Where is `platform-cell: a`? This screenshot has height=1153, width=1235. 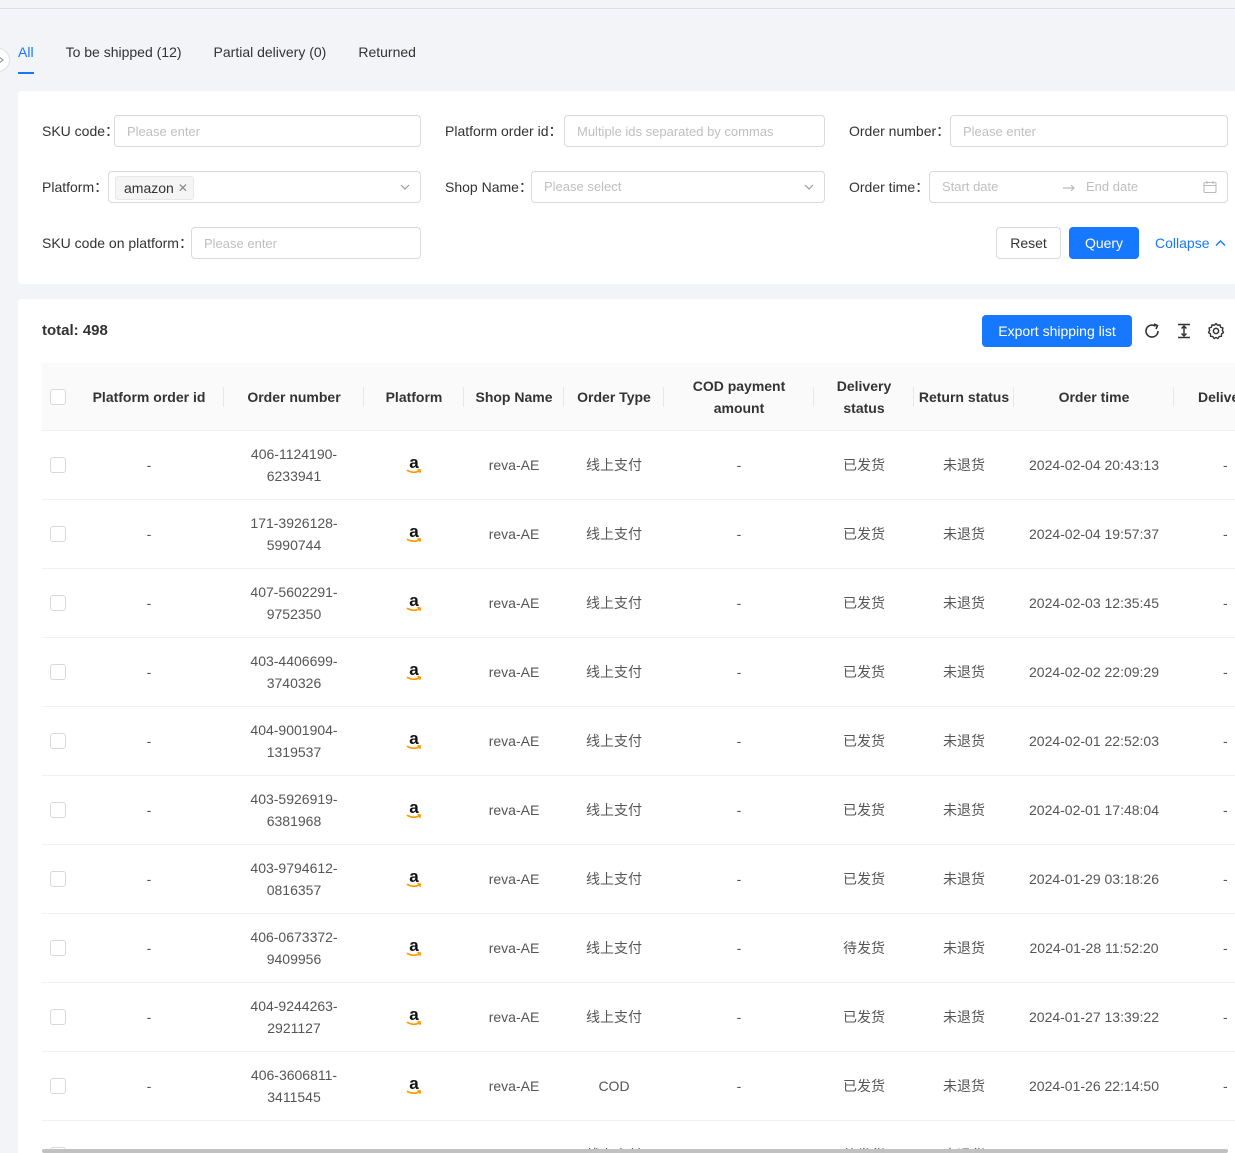 platform-cell: a is located at coordinates (414, 1086).